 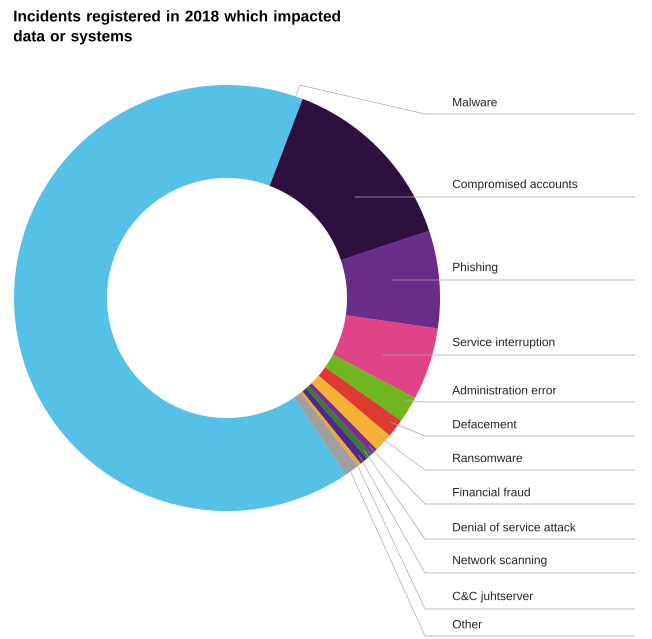 I want to click on slice-label: Denial of service attack, so click(x=514, y=527).